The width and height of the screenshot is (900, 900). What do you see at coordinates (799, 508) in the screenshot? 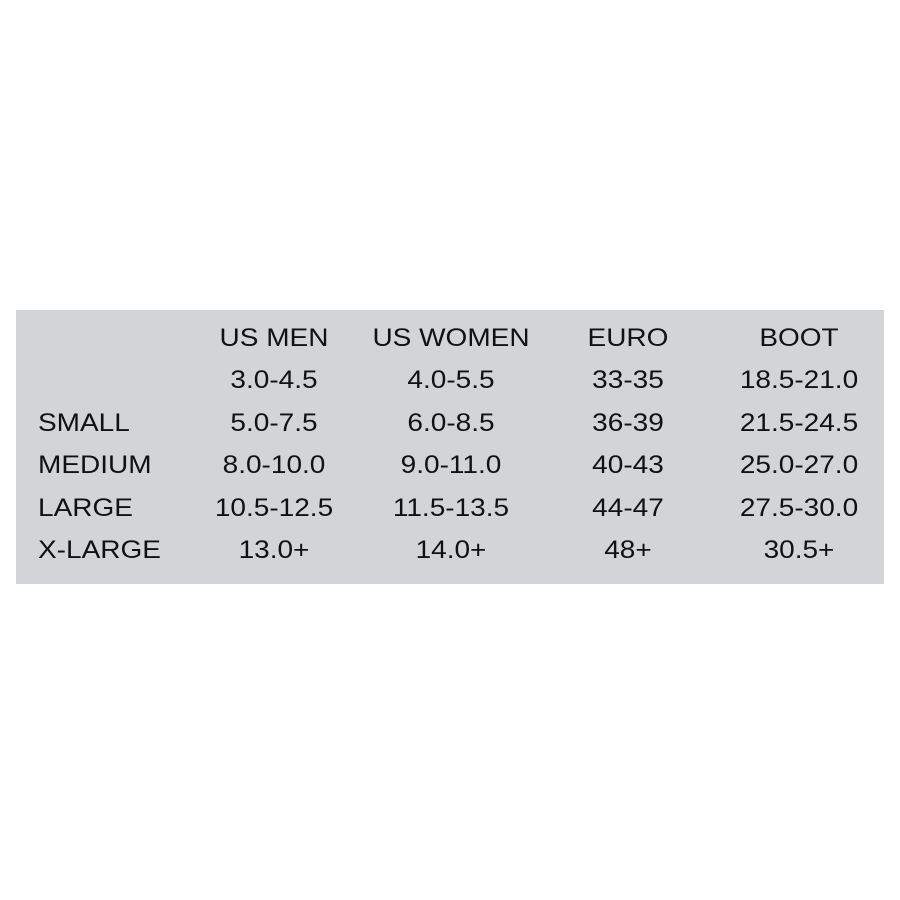
I see `cell-boot: 27.5-30.0` at bounding box center [799, 508].